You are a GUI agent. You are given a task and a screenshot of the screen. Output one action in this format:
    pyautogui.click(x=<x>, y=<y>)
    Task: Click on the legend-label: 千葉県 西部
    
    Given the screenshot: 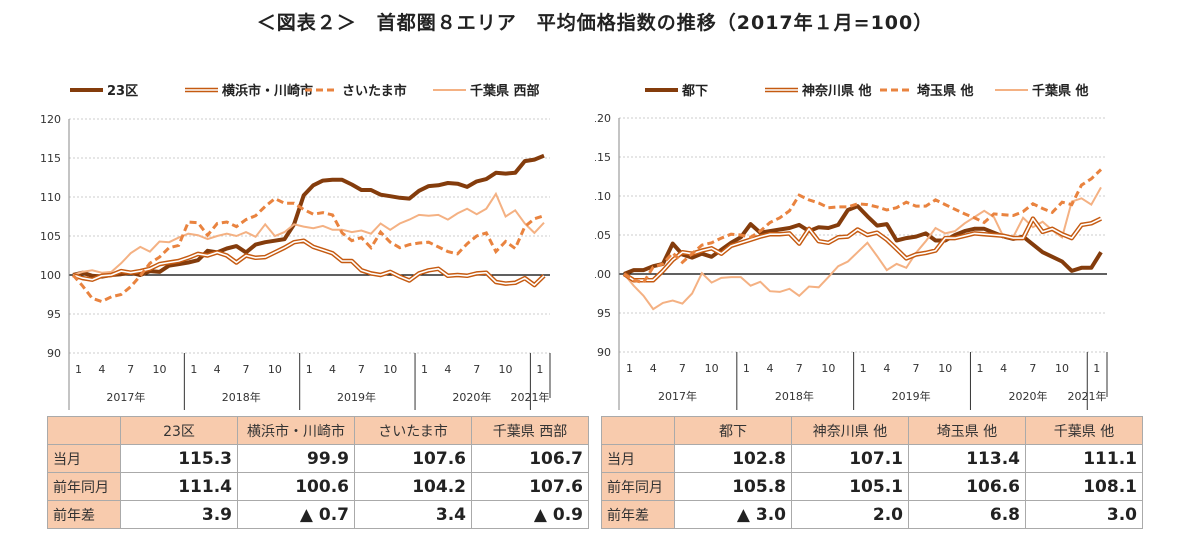 What is the action you would take?
    pyautogui.click(x=505, y=91)
    